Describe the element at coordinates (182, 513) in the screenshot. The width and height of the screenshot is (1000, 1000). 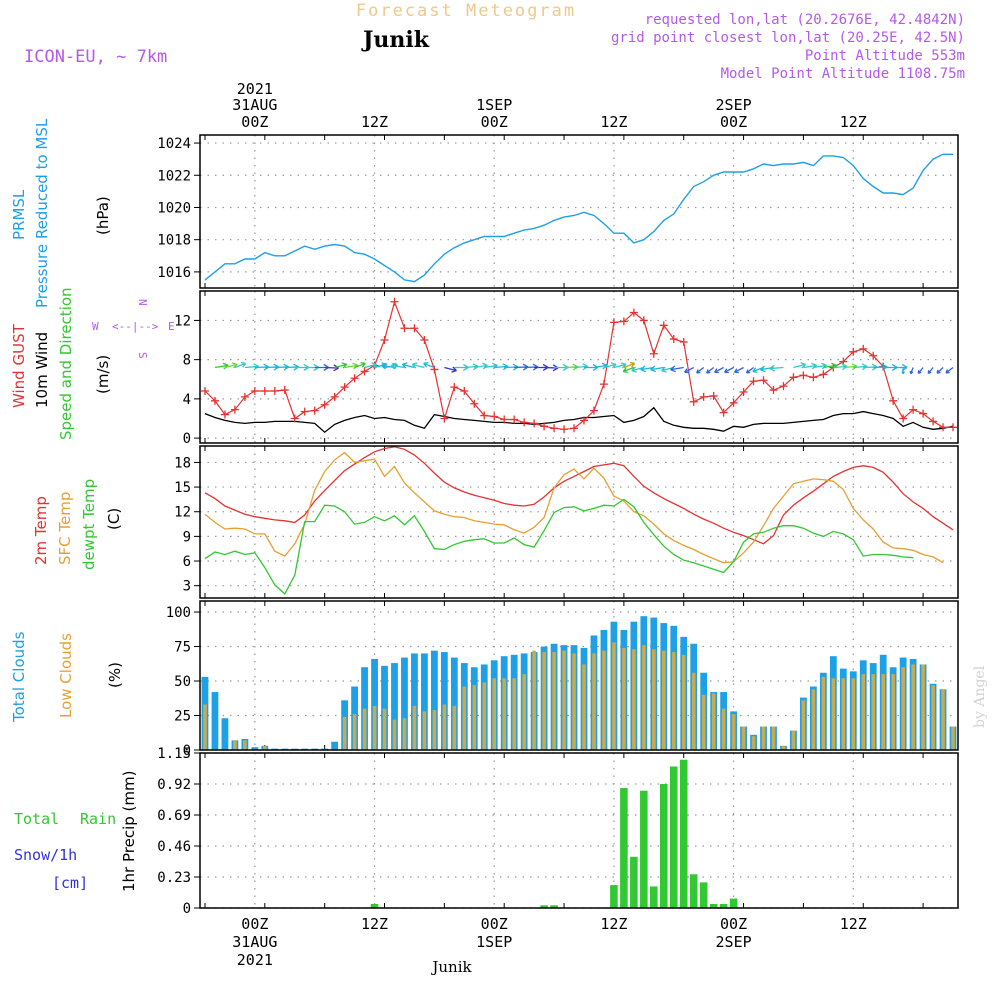
I see `temp-ytick-label: 12` at that location.